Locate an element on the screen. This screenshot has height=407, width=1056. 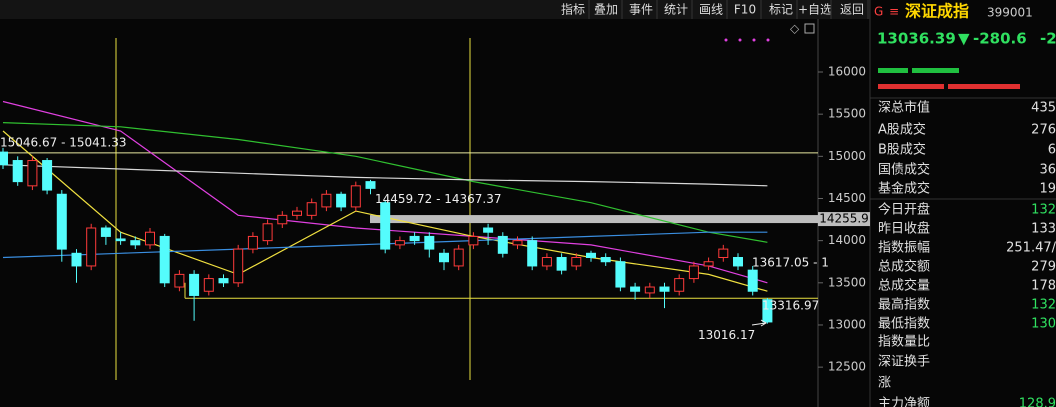
row-label: 主力净额 is located at coordinates (904, 402).